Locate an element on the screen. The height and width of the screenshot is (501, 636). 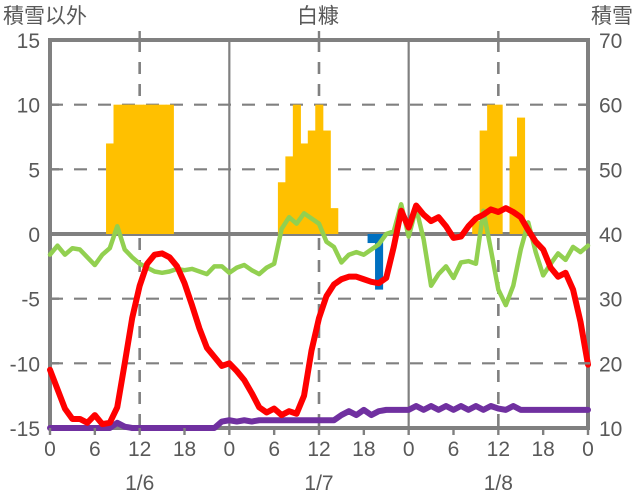
right-axis-title: 積雪 is located at coordinates (612, 16).